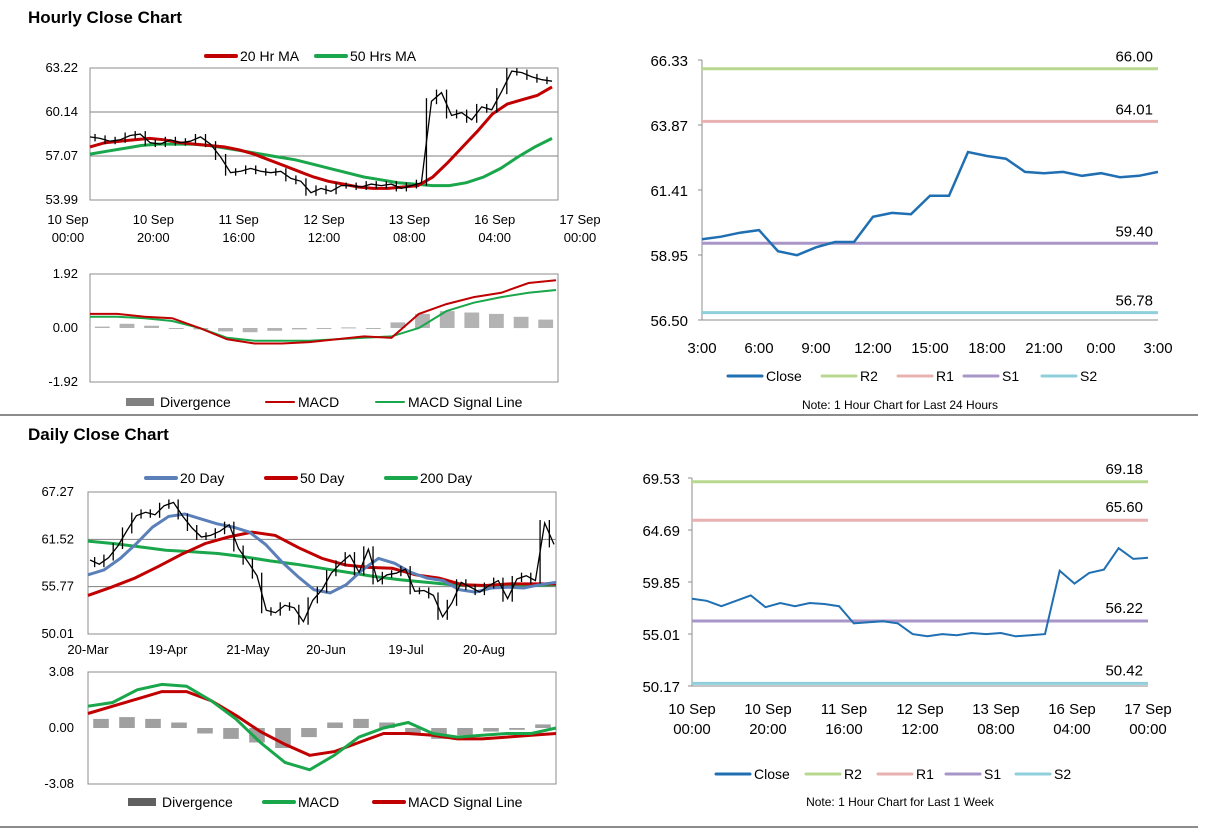  What do you see at coordinates (197, 802) in the screenshot?
I see `daily-macd-legend-divergence-label: Divergence` at bounding box center [197, 802].